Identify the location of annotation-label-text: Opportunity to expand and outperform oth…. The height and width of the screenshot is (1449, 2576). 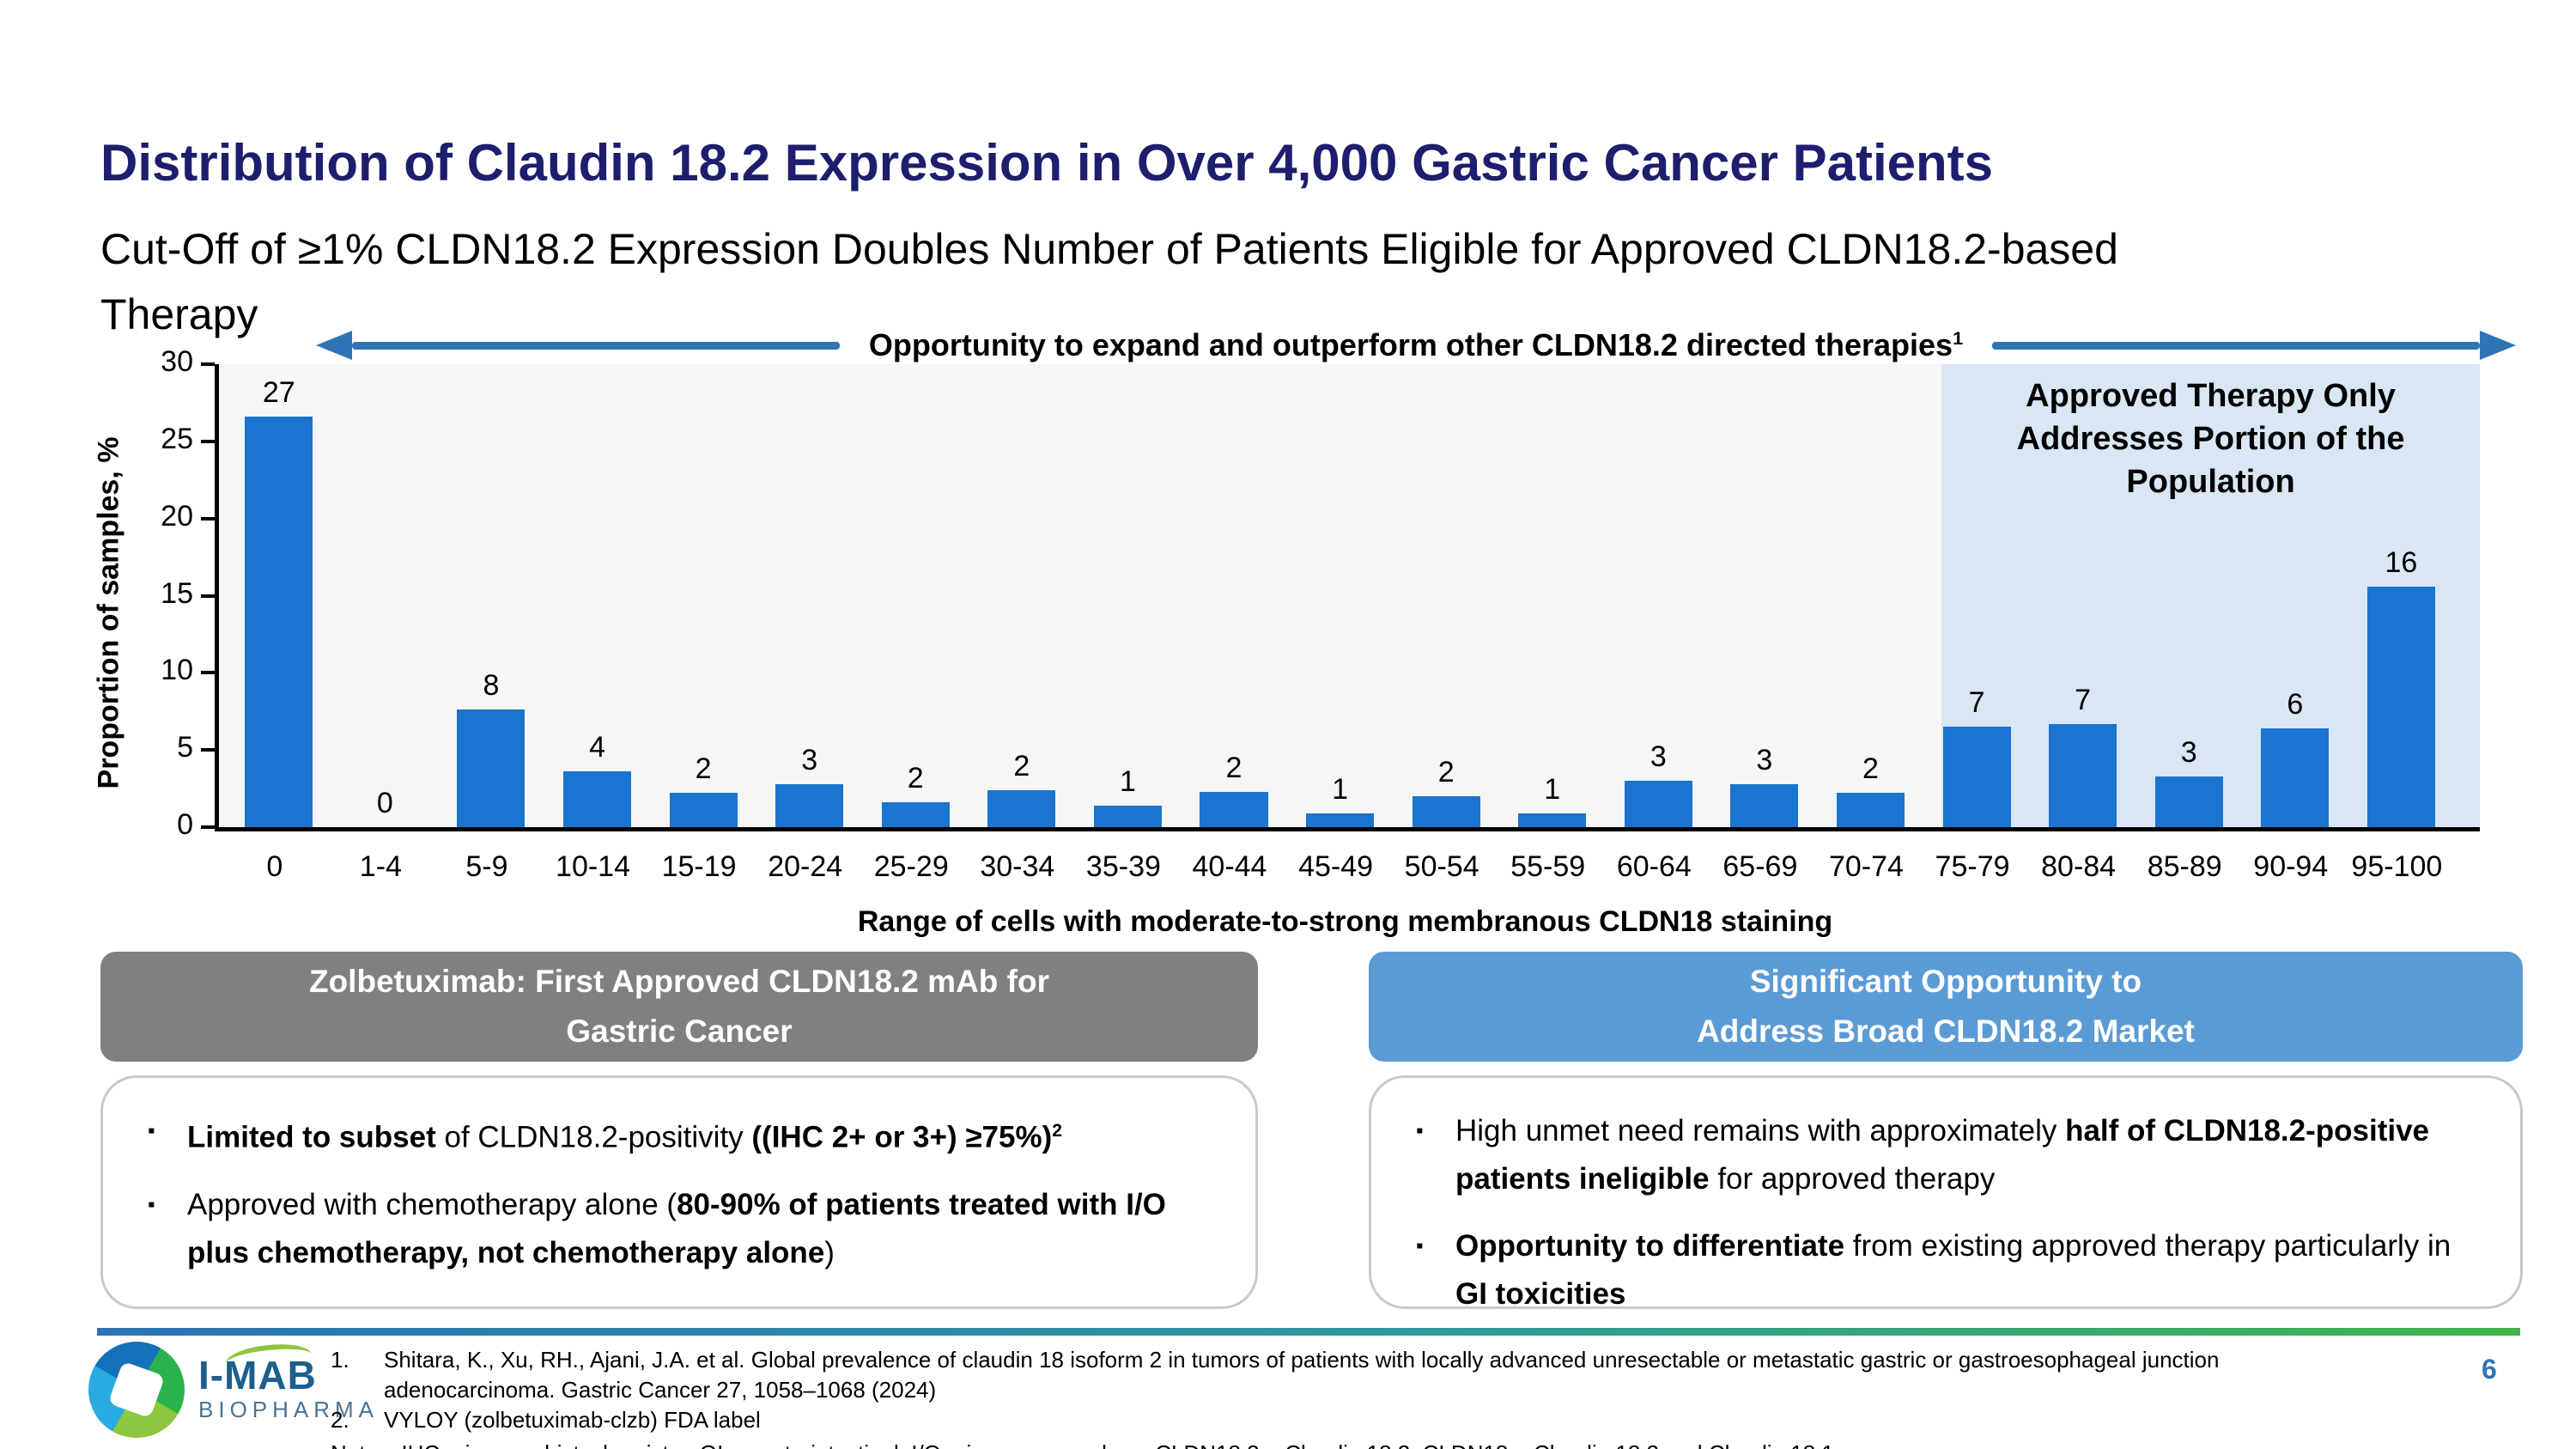
(1411, 344).